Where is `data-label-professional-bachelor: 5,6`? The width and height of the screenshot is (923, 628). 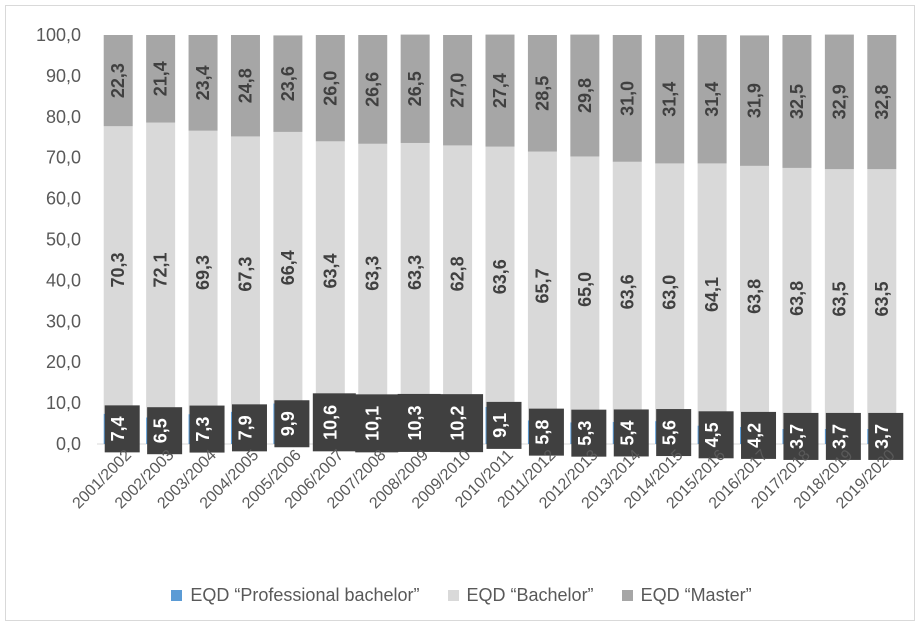
data-label-professional-bachelor: 5,6 is located at coordinates (670, 432).